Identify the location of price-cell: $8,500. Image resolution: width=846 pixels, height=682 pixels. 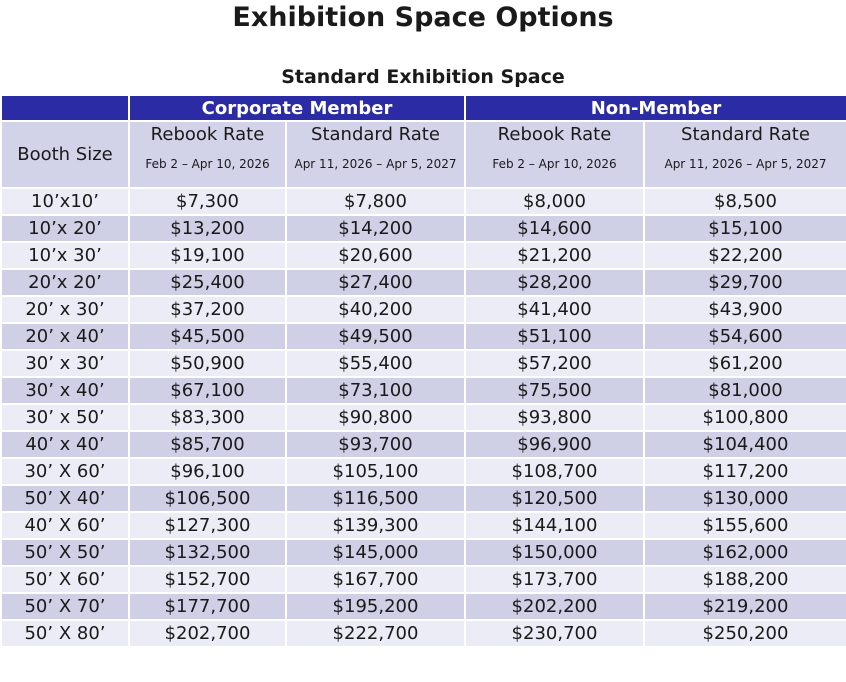
(744, 201).